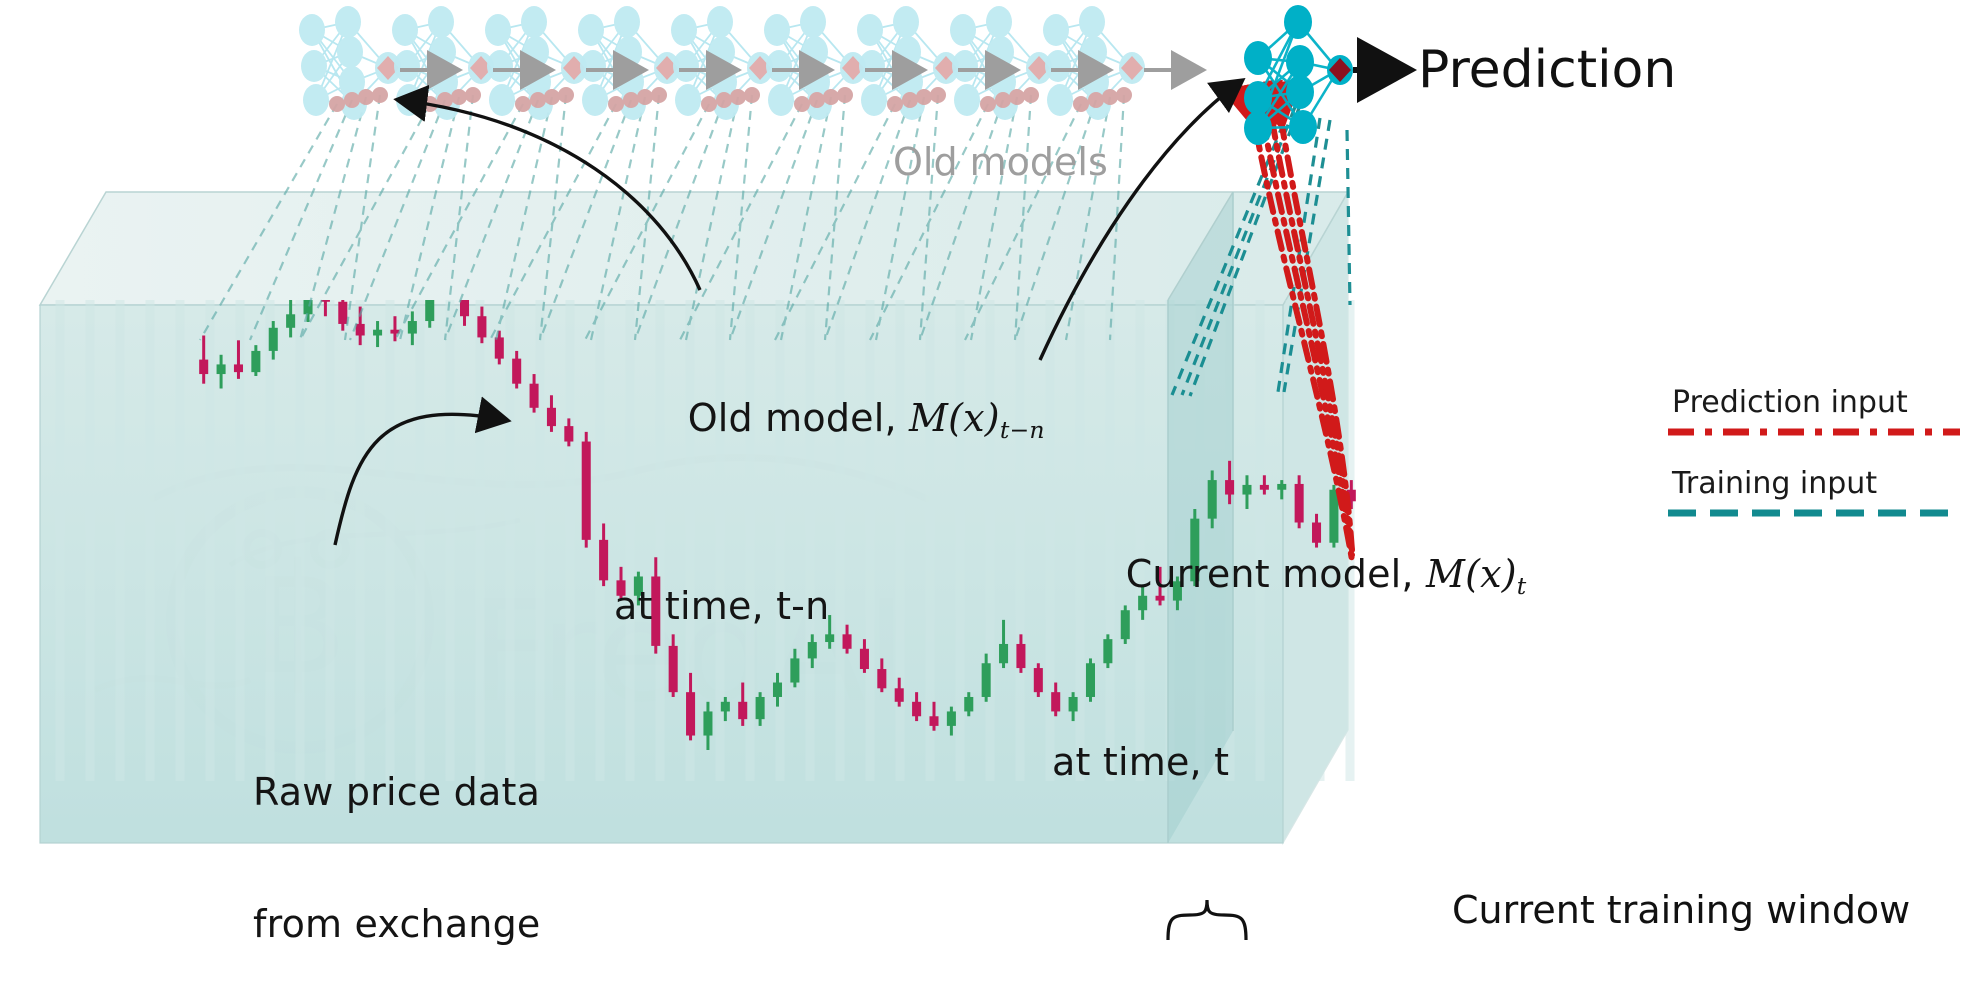 The width and height of the screenshot is (1966, 981). I want to click on prediction-label: Prediction, so click(1547, 70).